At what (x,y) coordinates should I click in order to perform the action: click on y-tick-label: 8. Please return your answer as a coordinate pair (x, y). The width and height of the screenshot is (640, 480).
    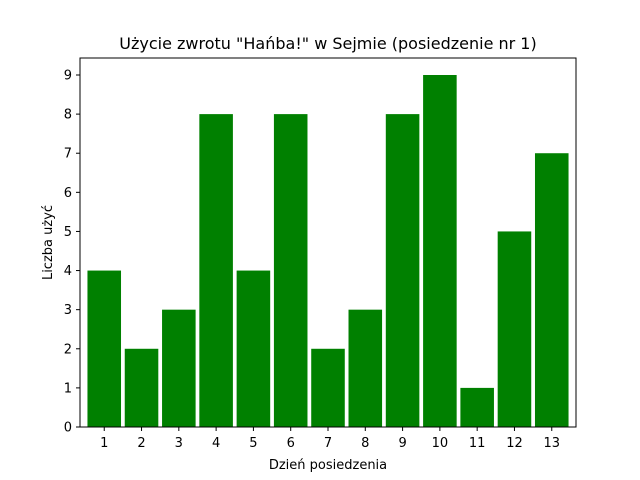
    Looking at the image, I should click on (68, 115).